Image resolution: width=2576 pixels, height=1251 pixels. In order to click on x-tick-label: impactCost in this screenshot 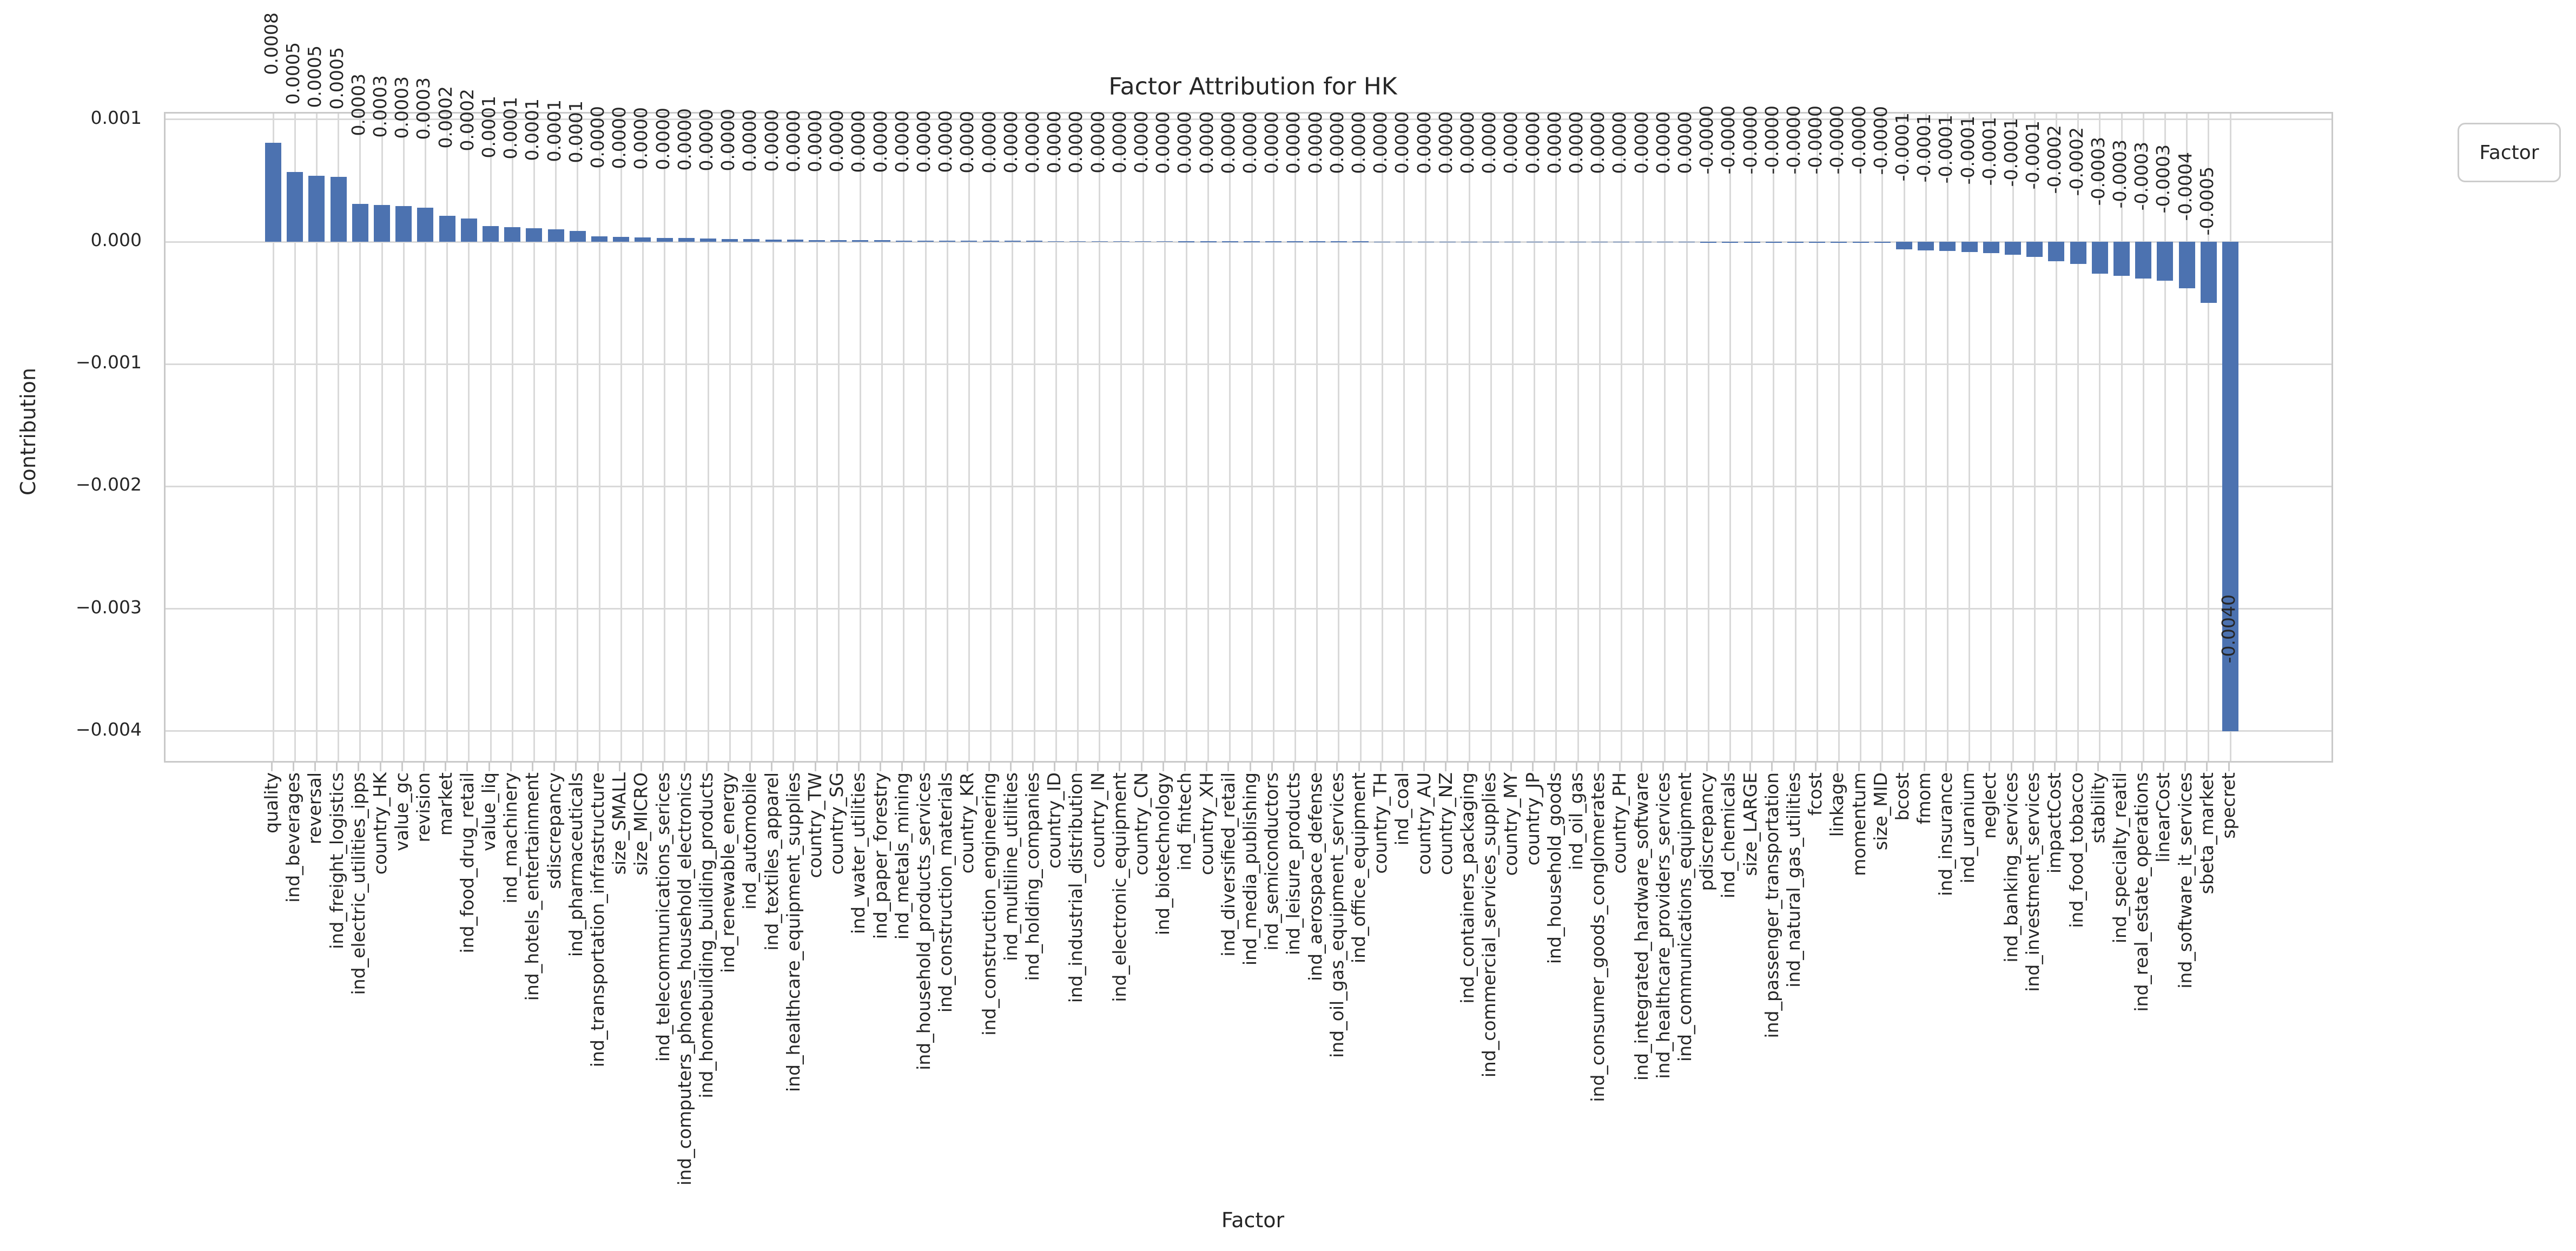, I will do `click(2054, 822)`.